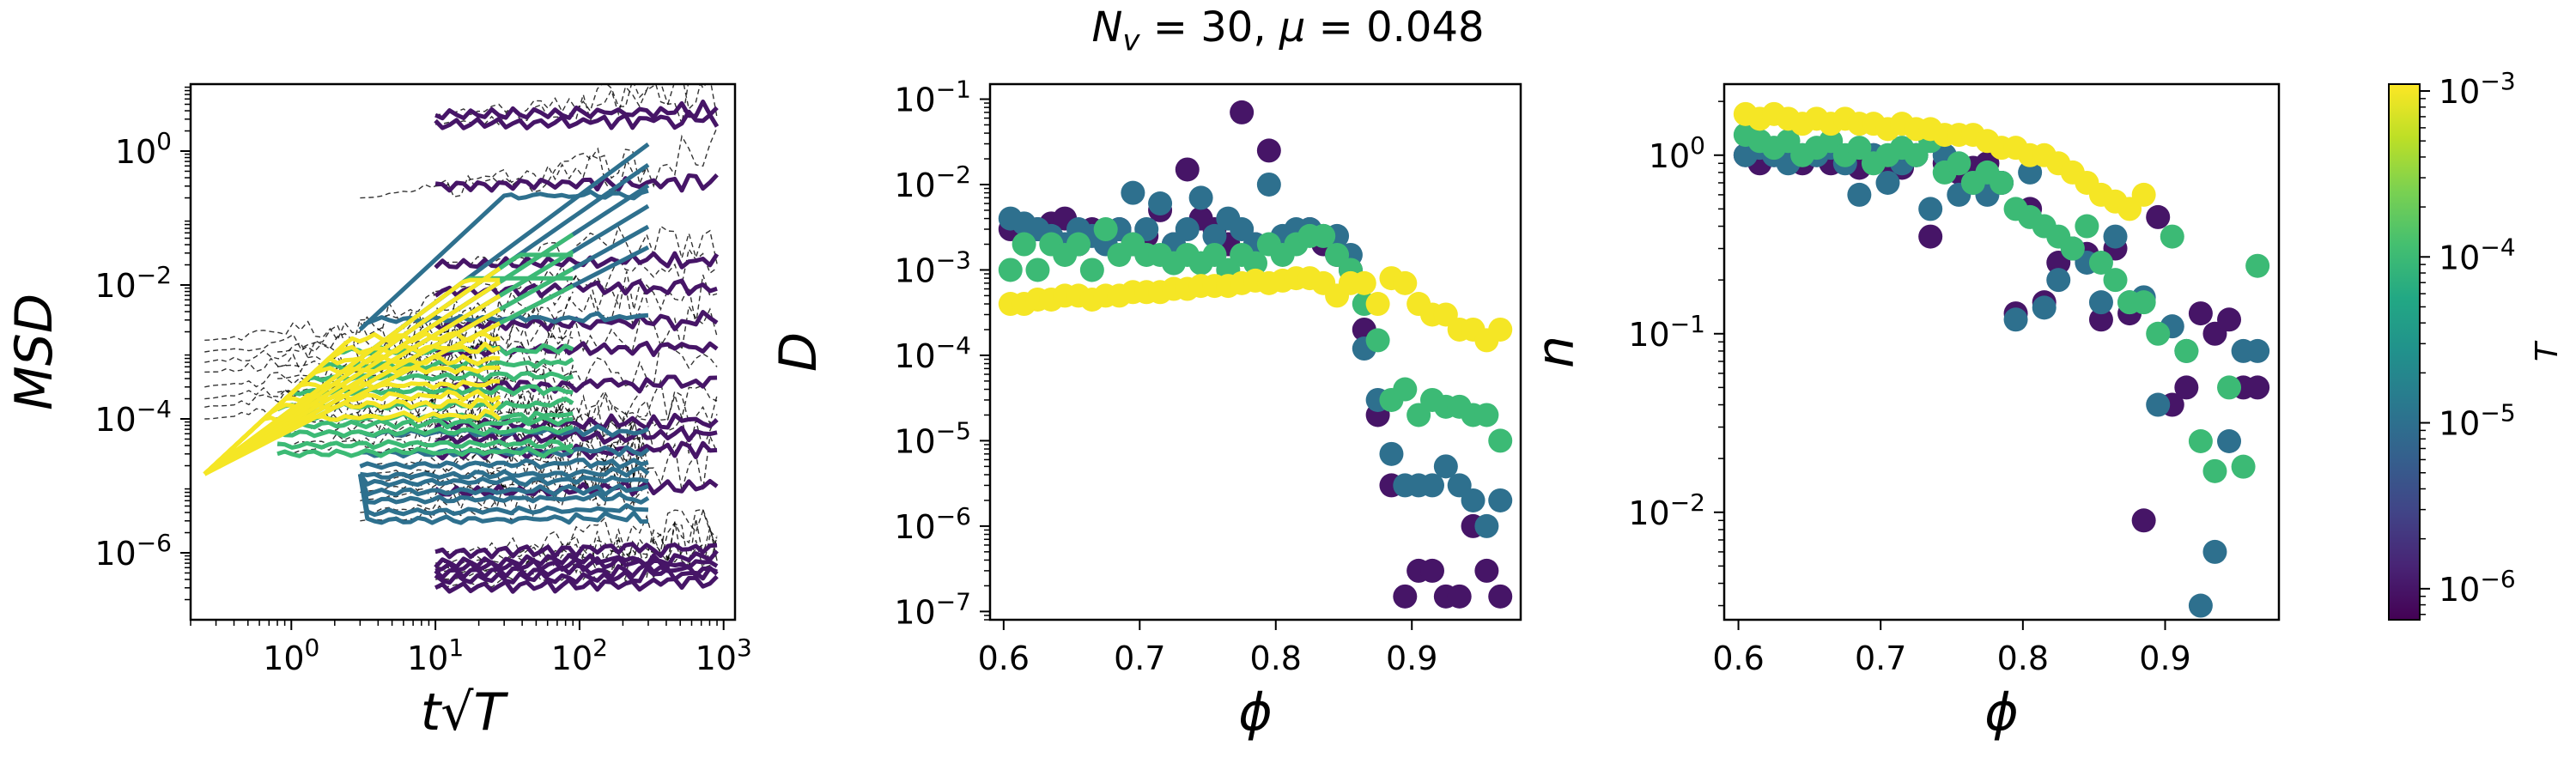  I want to click on y-axis-label: MSD, so click(34, 352).